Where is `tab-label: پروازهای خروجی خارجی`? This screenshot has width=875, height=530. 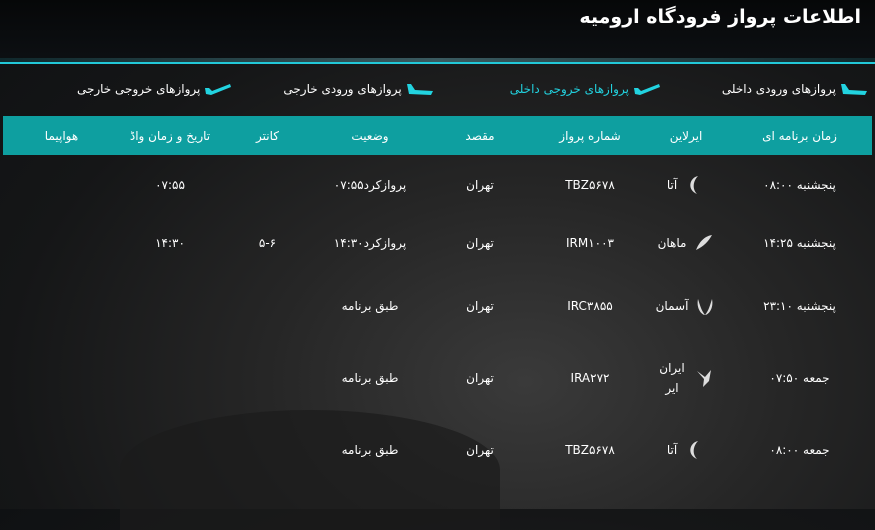 tab-label: پروازهای خروجی خارجی is located at coordinates (138, 89).